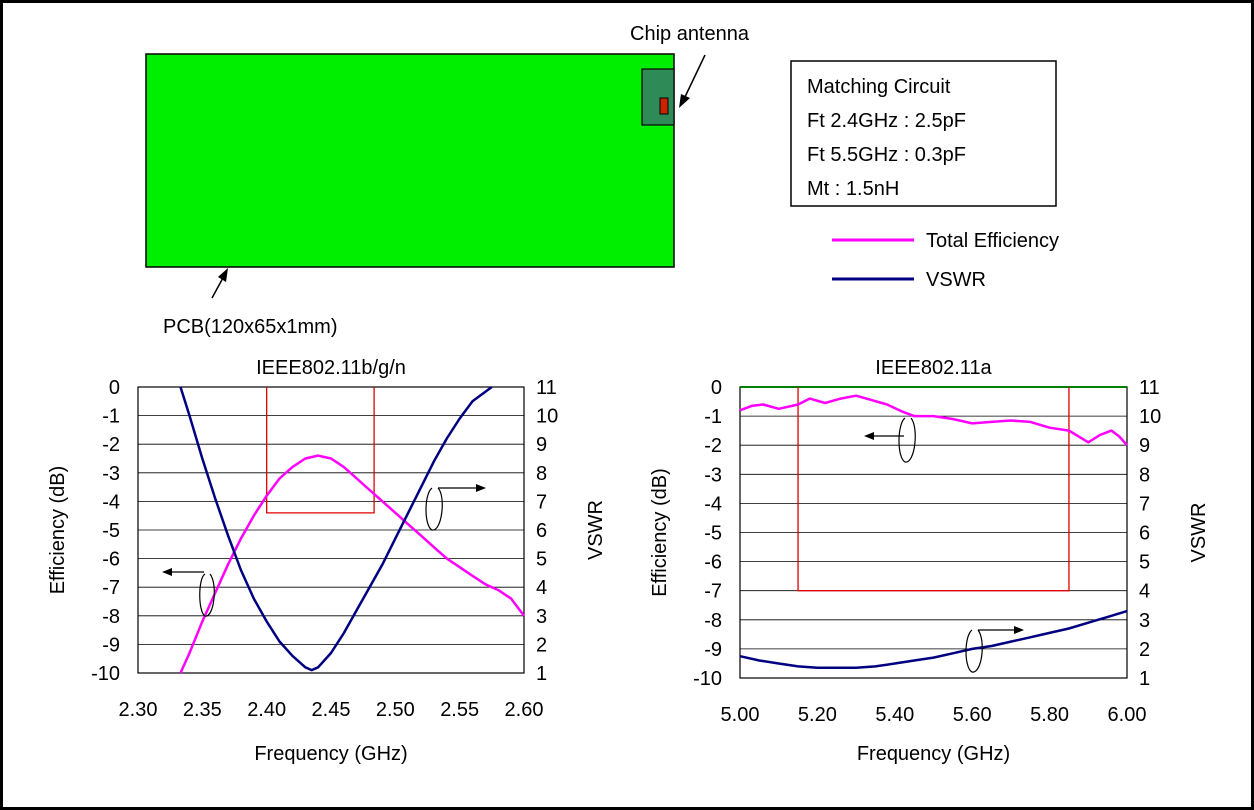 Image resolution: width=1254 pixels, height=810 pixels. I want to click on chart-title: IEEE802.11b/g/n, so click(331, 368).